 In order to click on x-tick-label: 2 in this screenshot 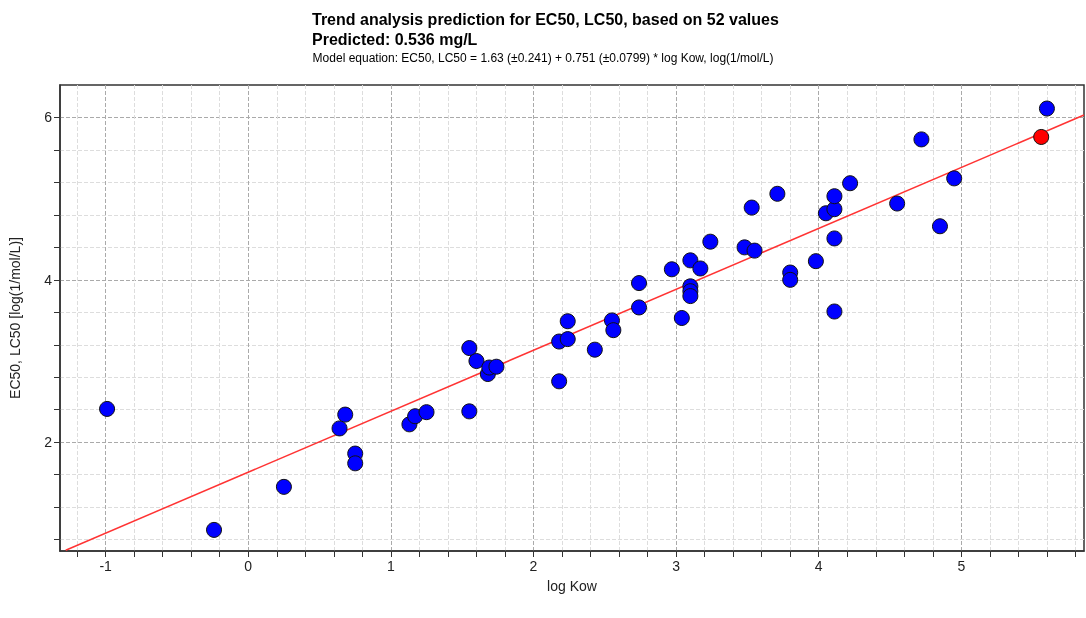, I will do `click(533, 566)`.